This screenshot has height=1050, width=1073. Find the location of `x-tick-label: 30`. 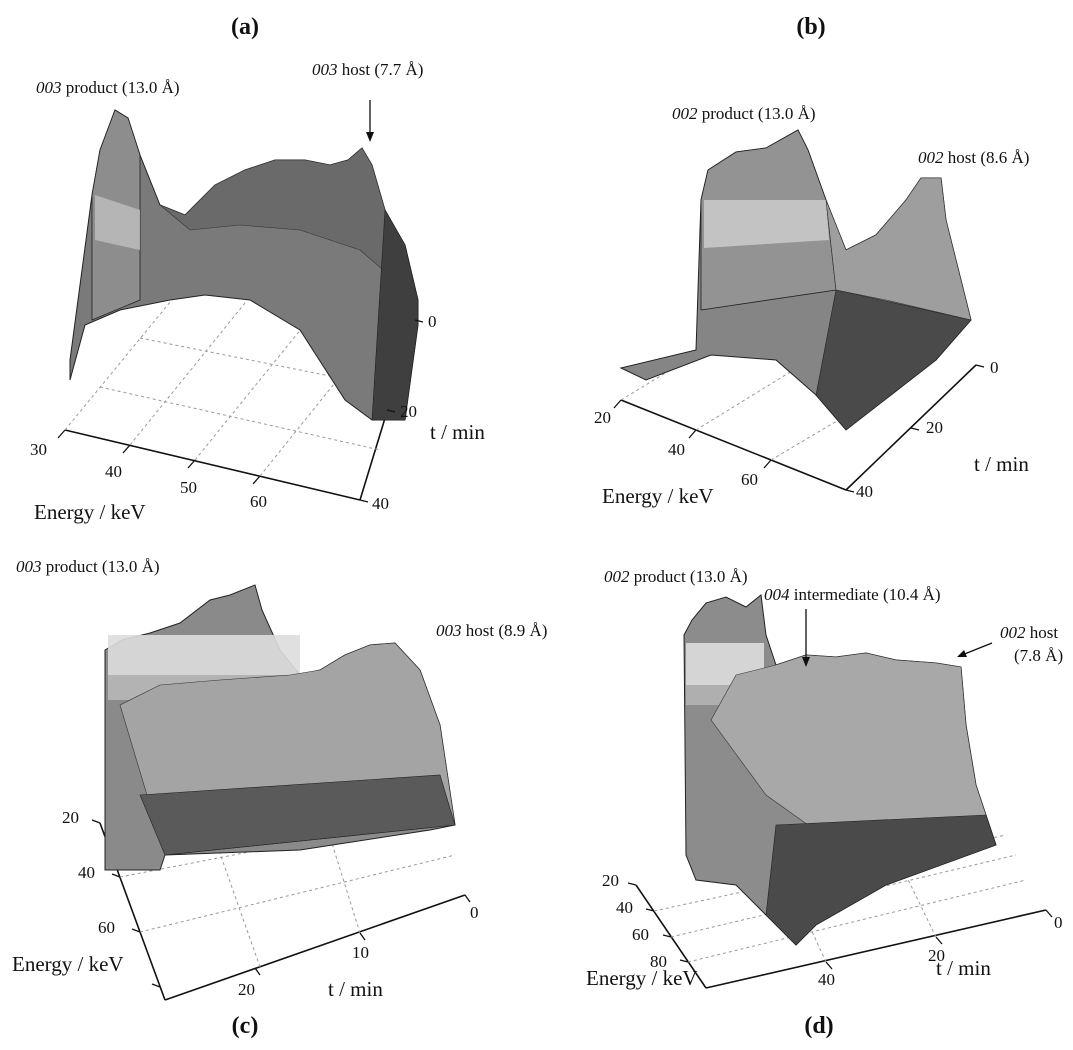

x-tick-label: 30 is located at coordinates (38, 449).